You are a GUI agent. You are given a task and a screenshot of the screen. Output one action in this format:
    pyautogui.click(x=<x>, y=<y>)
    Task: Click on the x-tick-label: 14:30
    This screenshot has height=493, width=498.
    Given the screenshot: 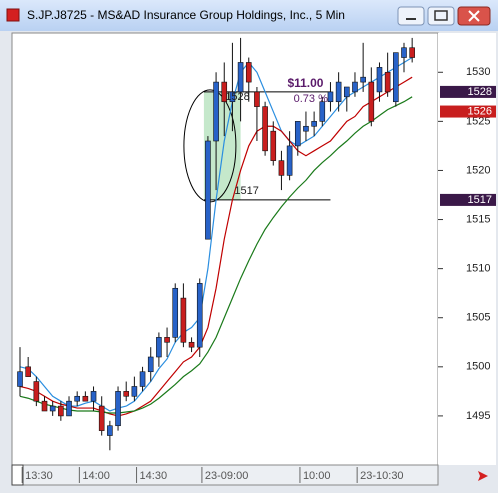 What is the action you would take?
    pyautogui.click(x=154, y=476)
    